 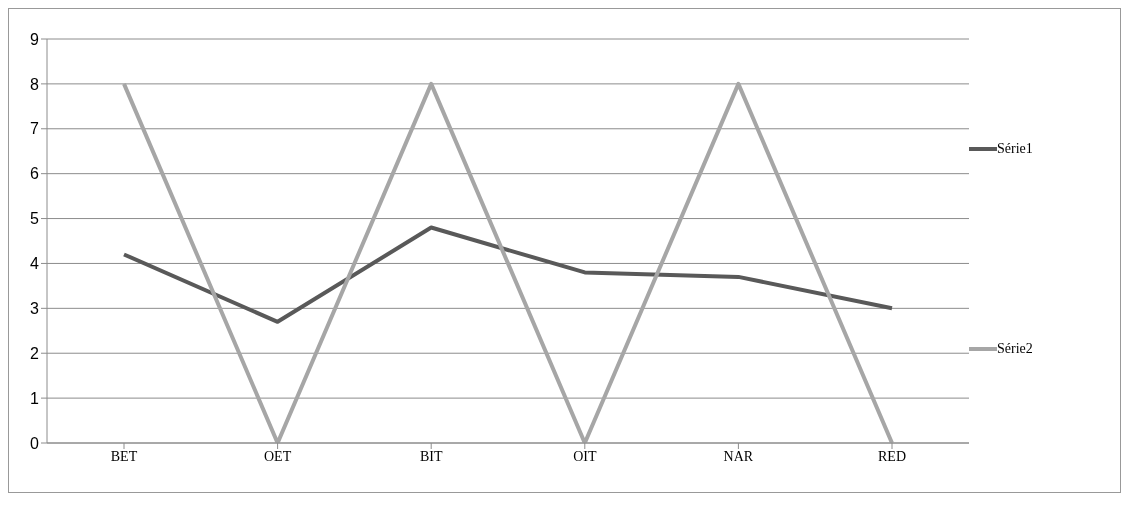 I want to click on x-tick-label: OIT, so click(x=585, y=456).